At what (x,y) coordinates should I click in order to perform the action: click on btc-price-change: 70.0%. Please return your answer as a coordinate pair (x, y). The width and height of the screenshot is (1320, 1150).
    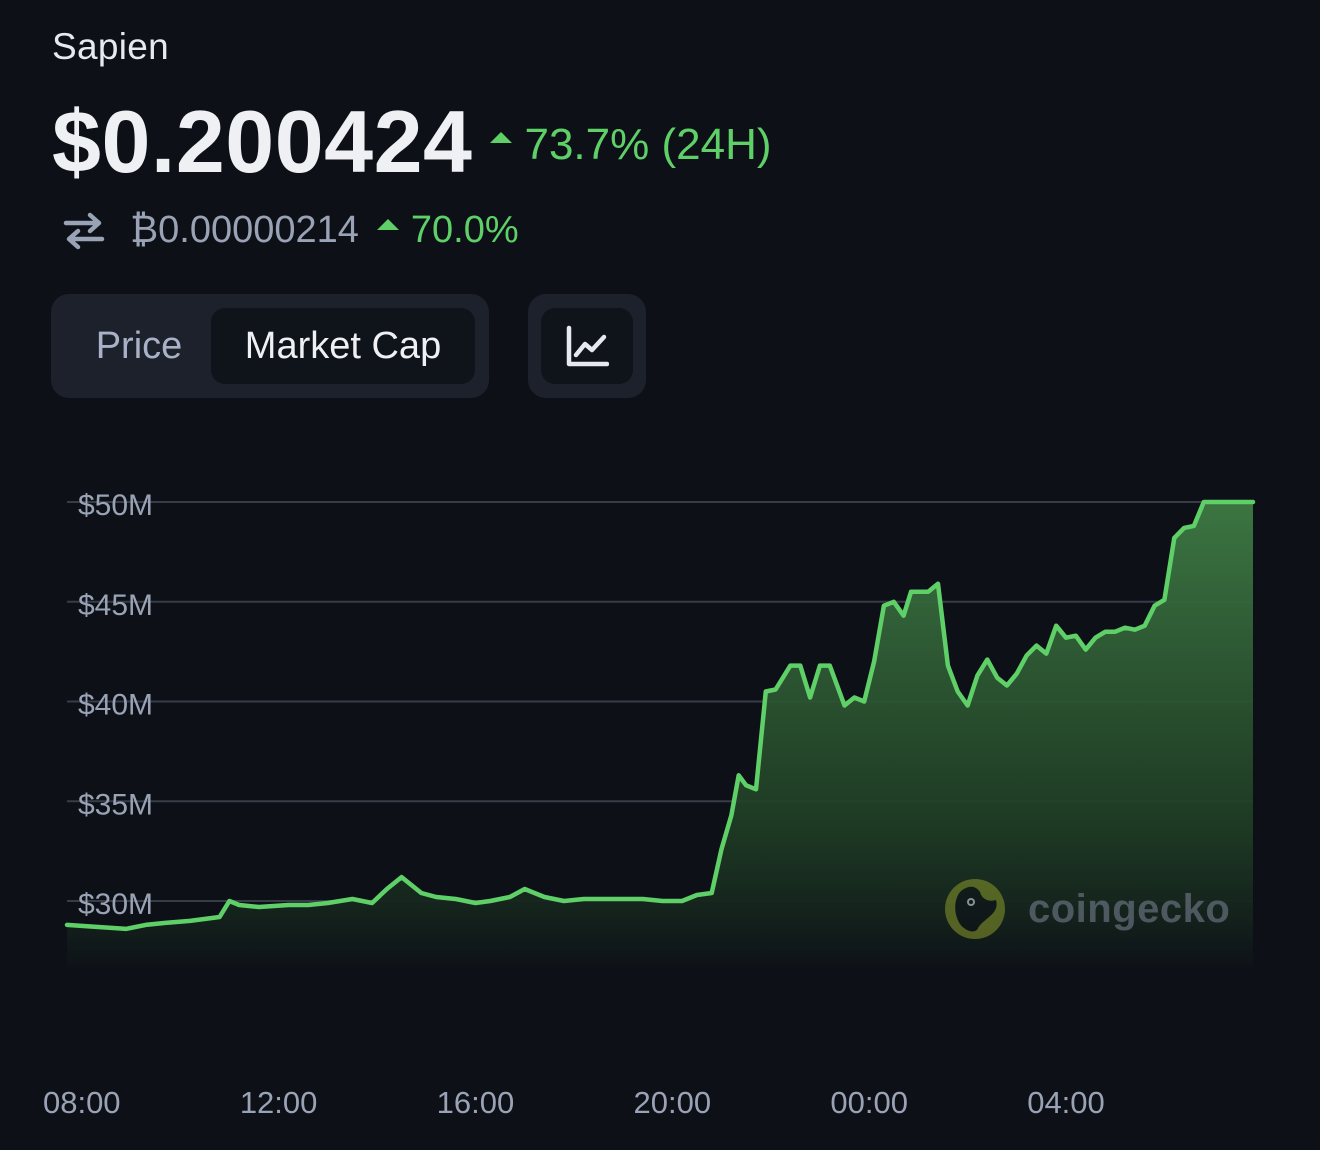
    Looking at the image, I should click on (447, 230).